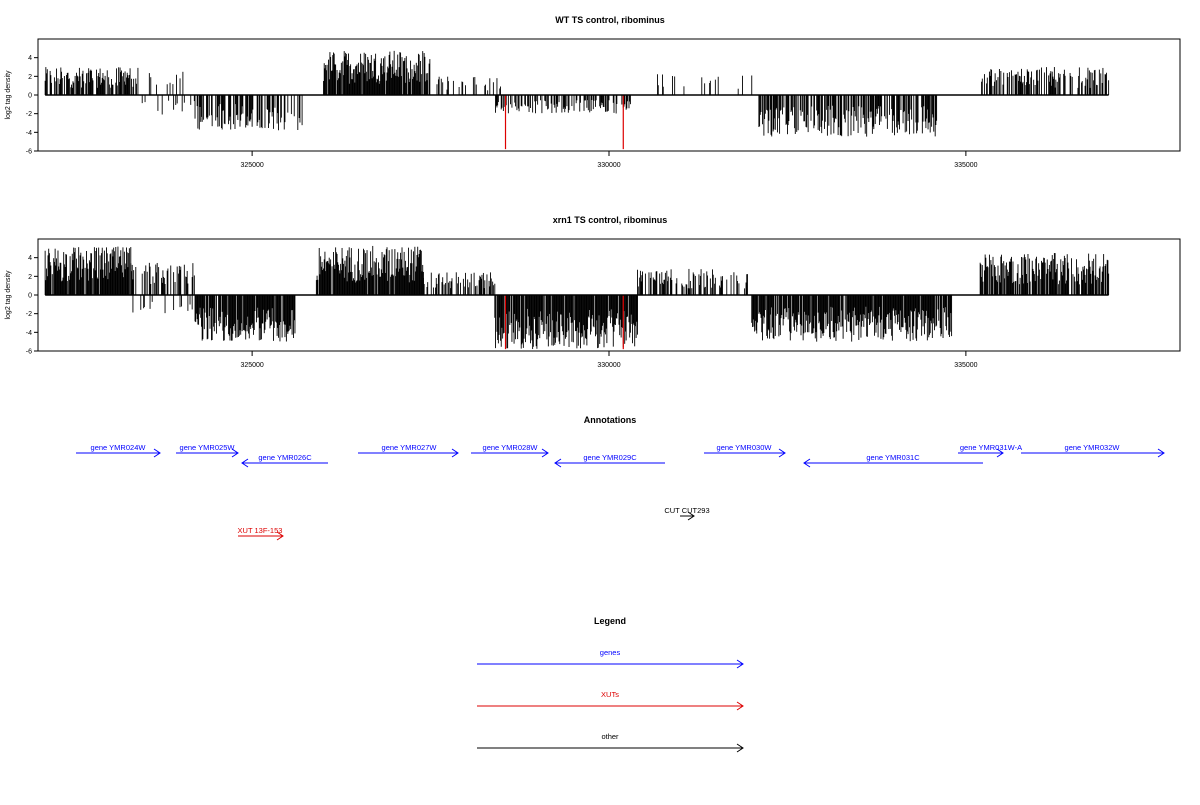 The height and width of the screenshot is (805, 1200). I want to click on feature-label: gene YMR032W, so click(1093, 447).